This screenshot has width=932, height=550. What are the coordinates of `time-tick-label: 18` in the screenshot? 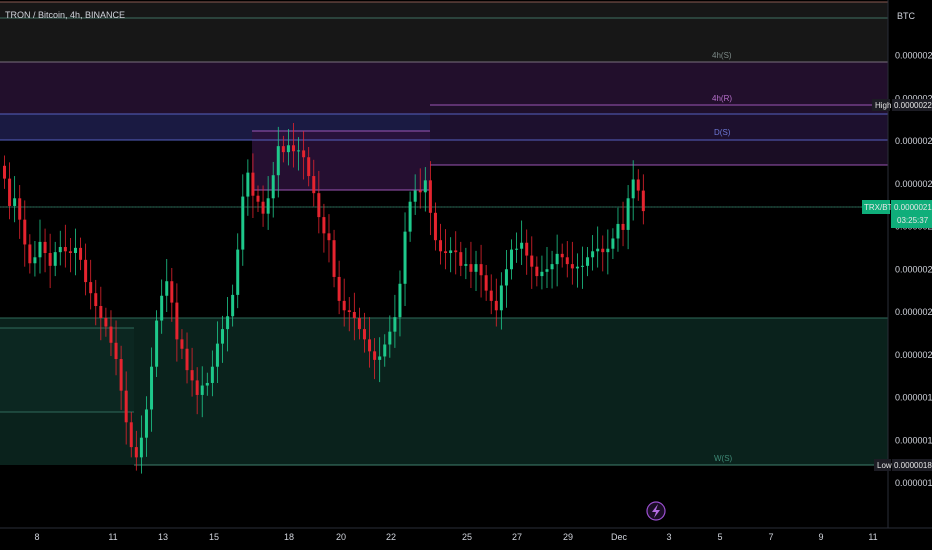 It's located at (289, 537).